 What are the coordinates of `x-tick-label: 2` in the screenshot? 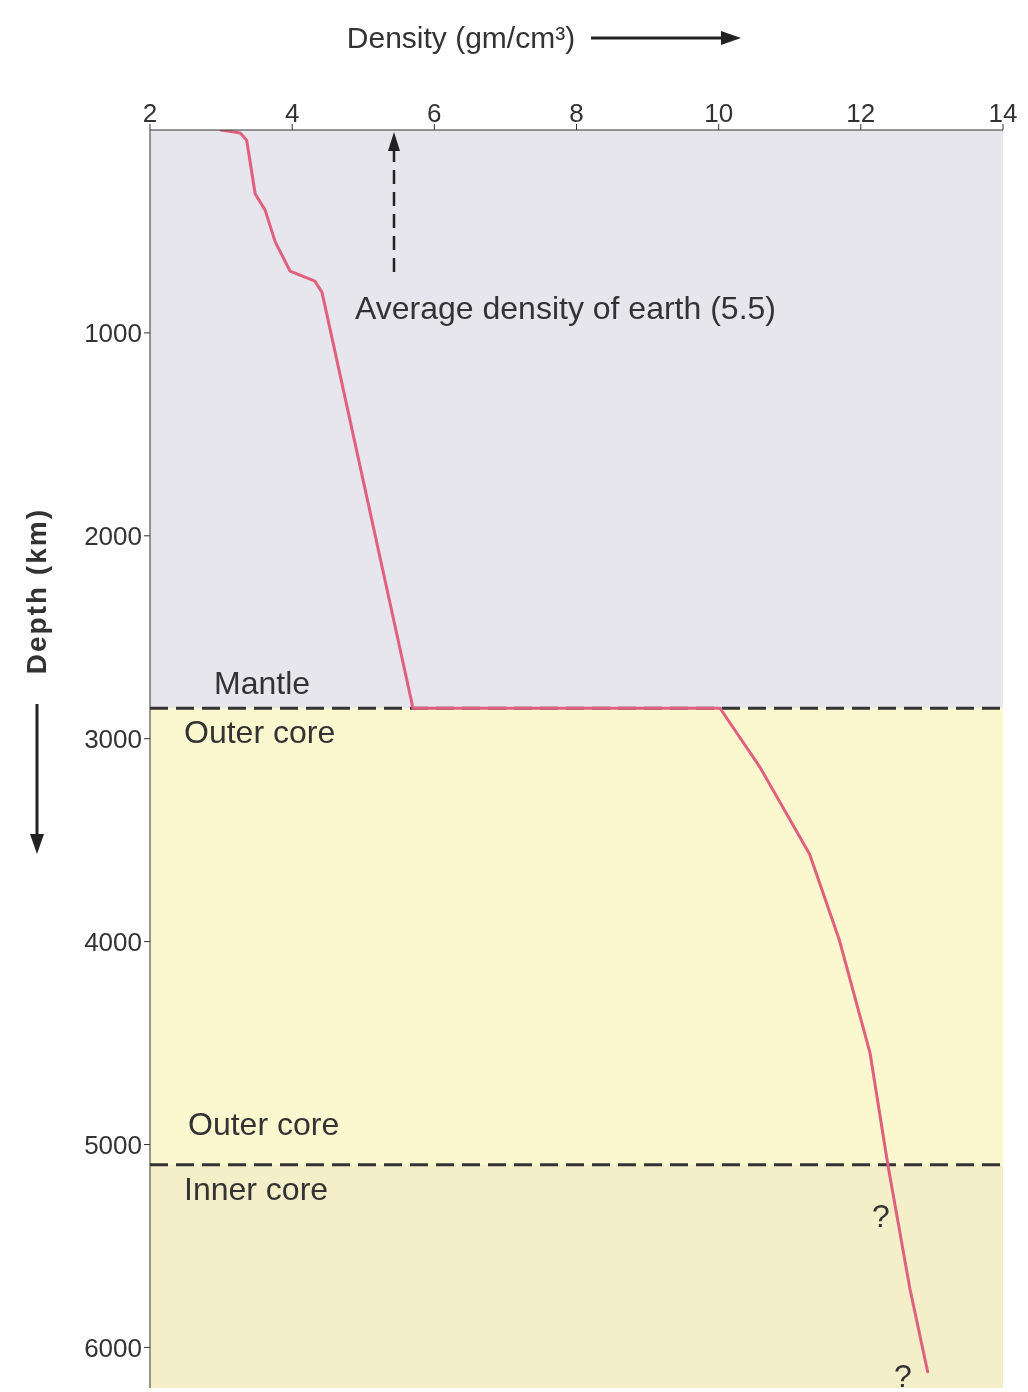 It's located at (150, 113).